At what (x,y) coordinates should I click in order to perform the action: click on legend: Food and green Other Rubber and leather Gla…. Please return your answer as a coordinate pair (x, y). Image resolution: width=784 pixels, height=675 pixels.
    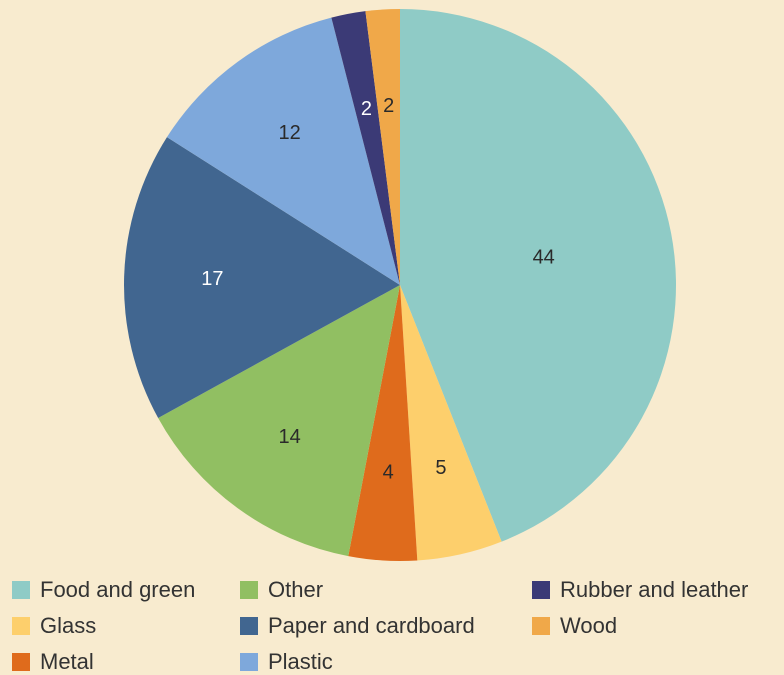
    Looking at the image, I should click on (398, 625).